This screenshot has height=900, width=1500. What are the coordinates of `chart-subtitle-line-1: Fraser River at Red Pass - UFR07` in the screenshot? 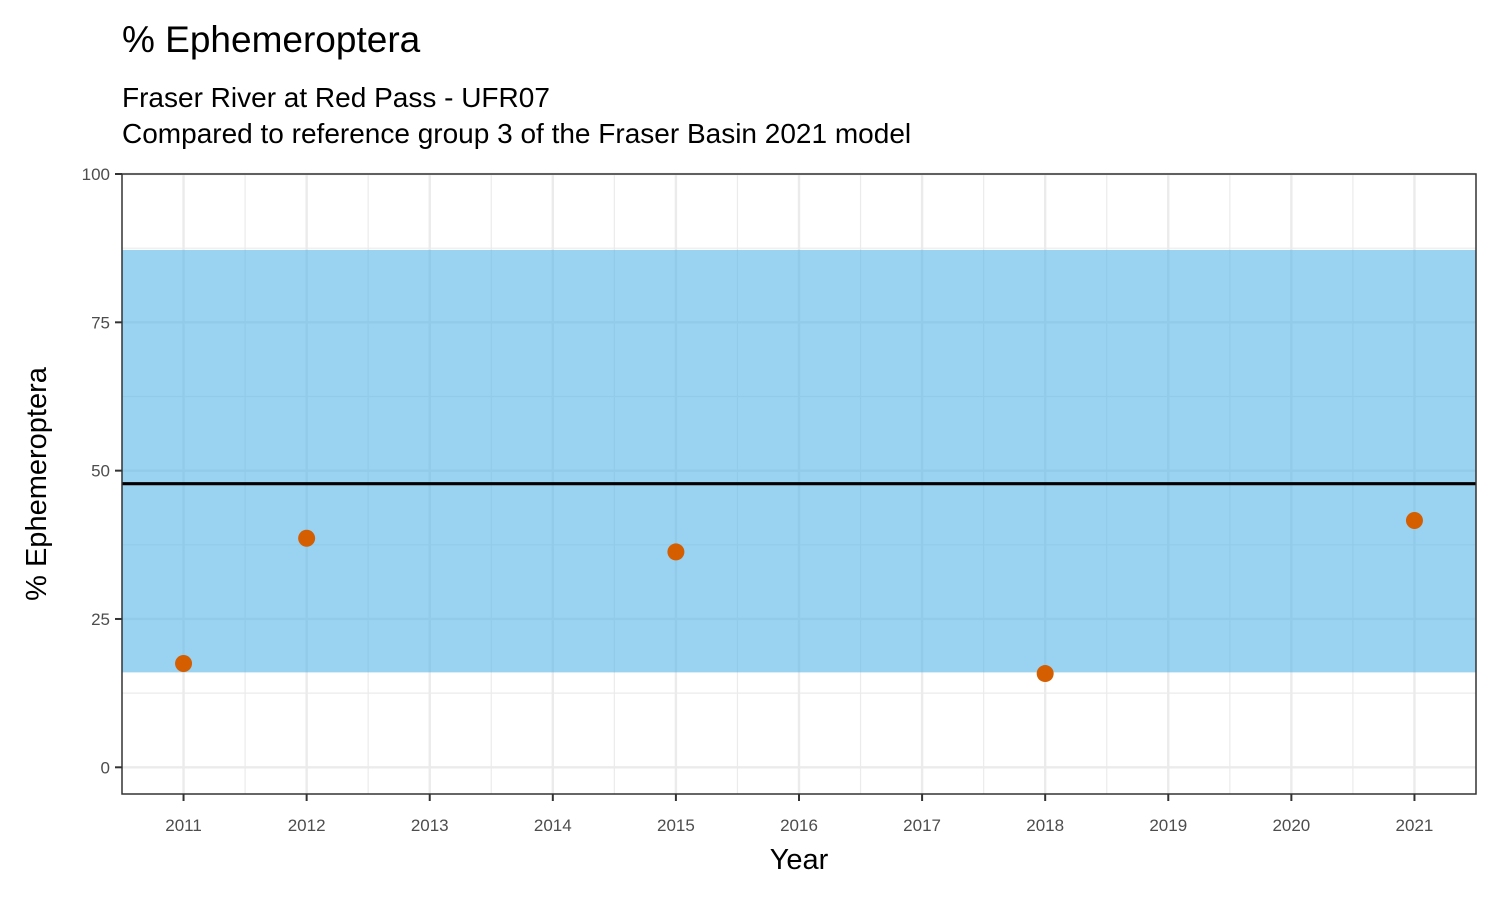 It's located at (336, 97).